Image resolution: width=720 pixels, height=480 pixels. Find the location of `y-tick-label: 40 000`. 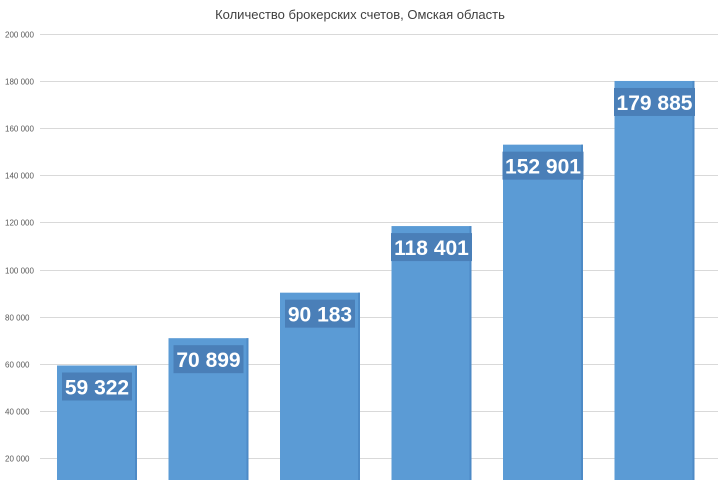

y-tick-label: 40 000 is located at coordinates (17, 412).